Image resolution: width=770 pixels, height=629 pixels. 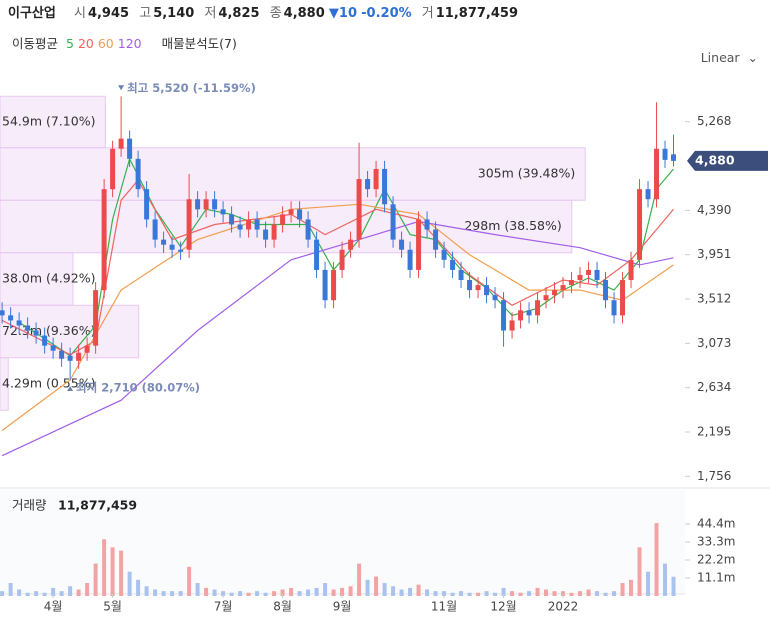 I want to click on y-tick-label: 5,268, so click(x=714, y=121).